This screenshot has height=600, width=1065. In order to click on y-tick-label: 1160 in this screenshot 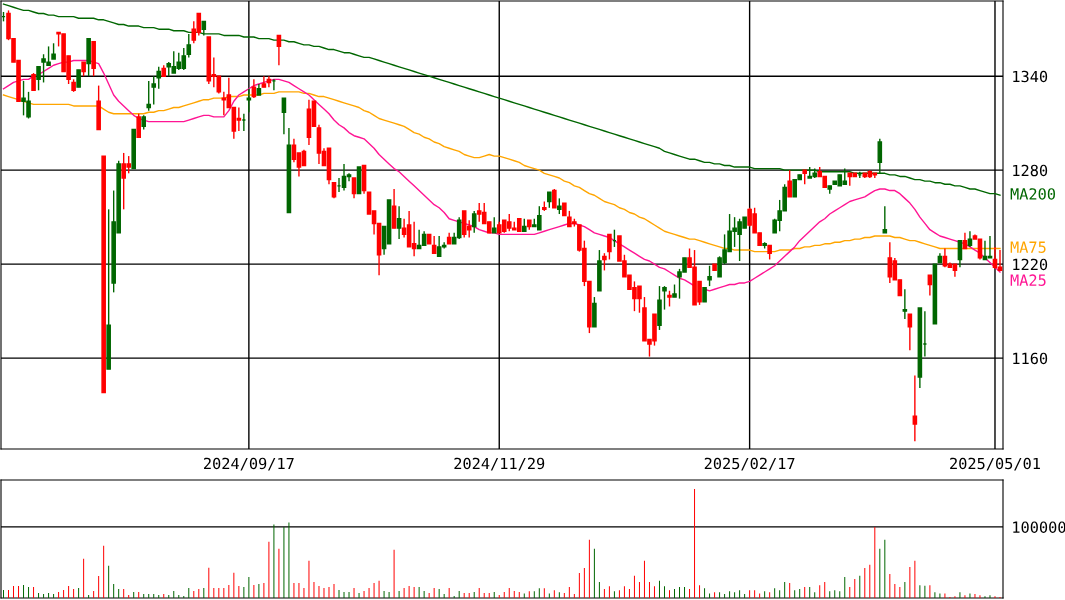, I will do `click(1030, 358)`.